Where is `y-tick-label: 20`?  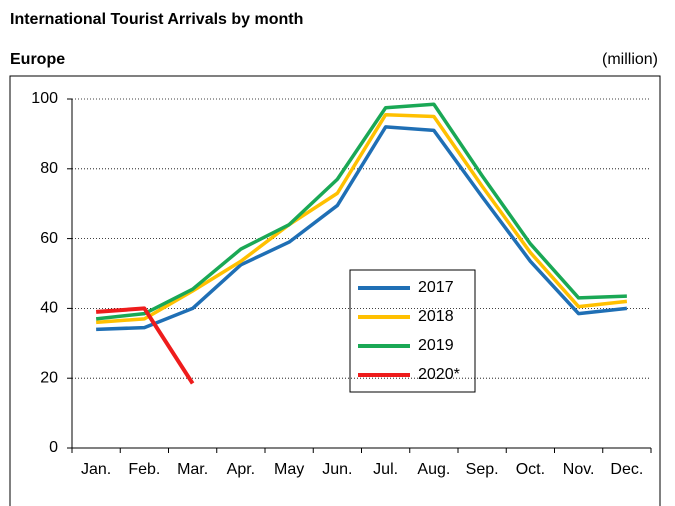
y-tick-label: 20 is located at coordinates (49, 377).